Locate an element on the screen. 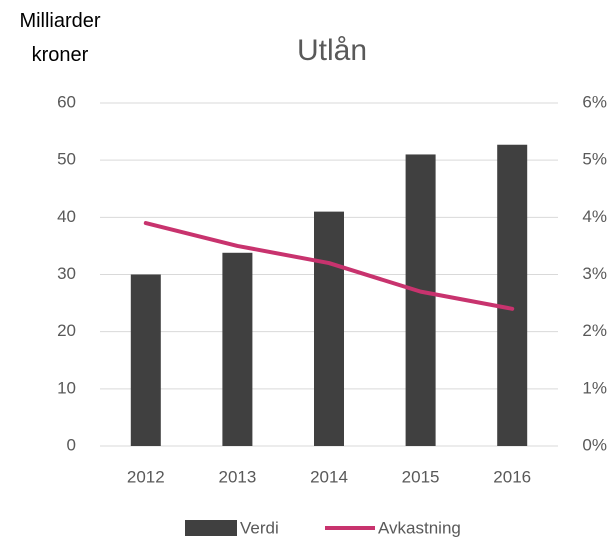  y2-tick-label: 2% is located at coordinates (594, 330).